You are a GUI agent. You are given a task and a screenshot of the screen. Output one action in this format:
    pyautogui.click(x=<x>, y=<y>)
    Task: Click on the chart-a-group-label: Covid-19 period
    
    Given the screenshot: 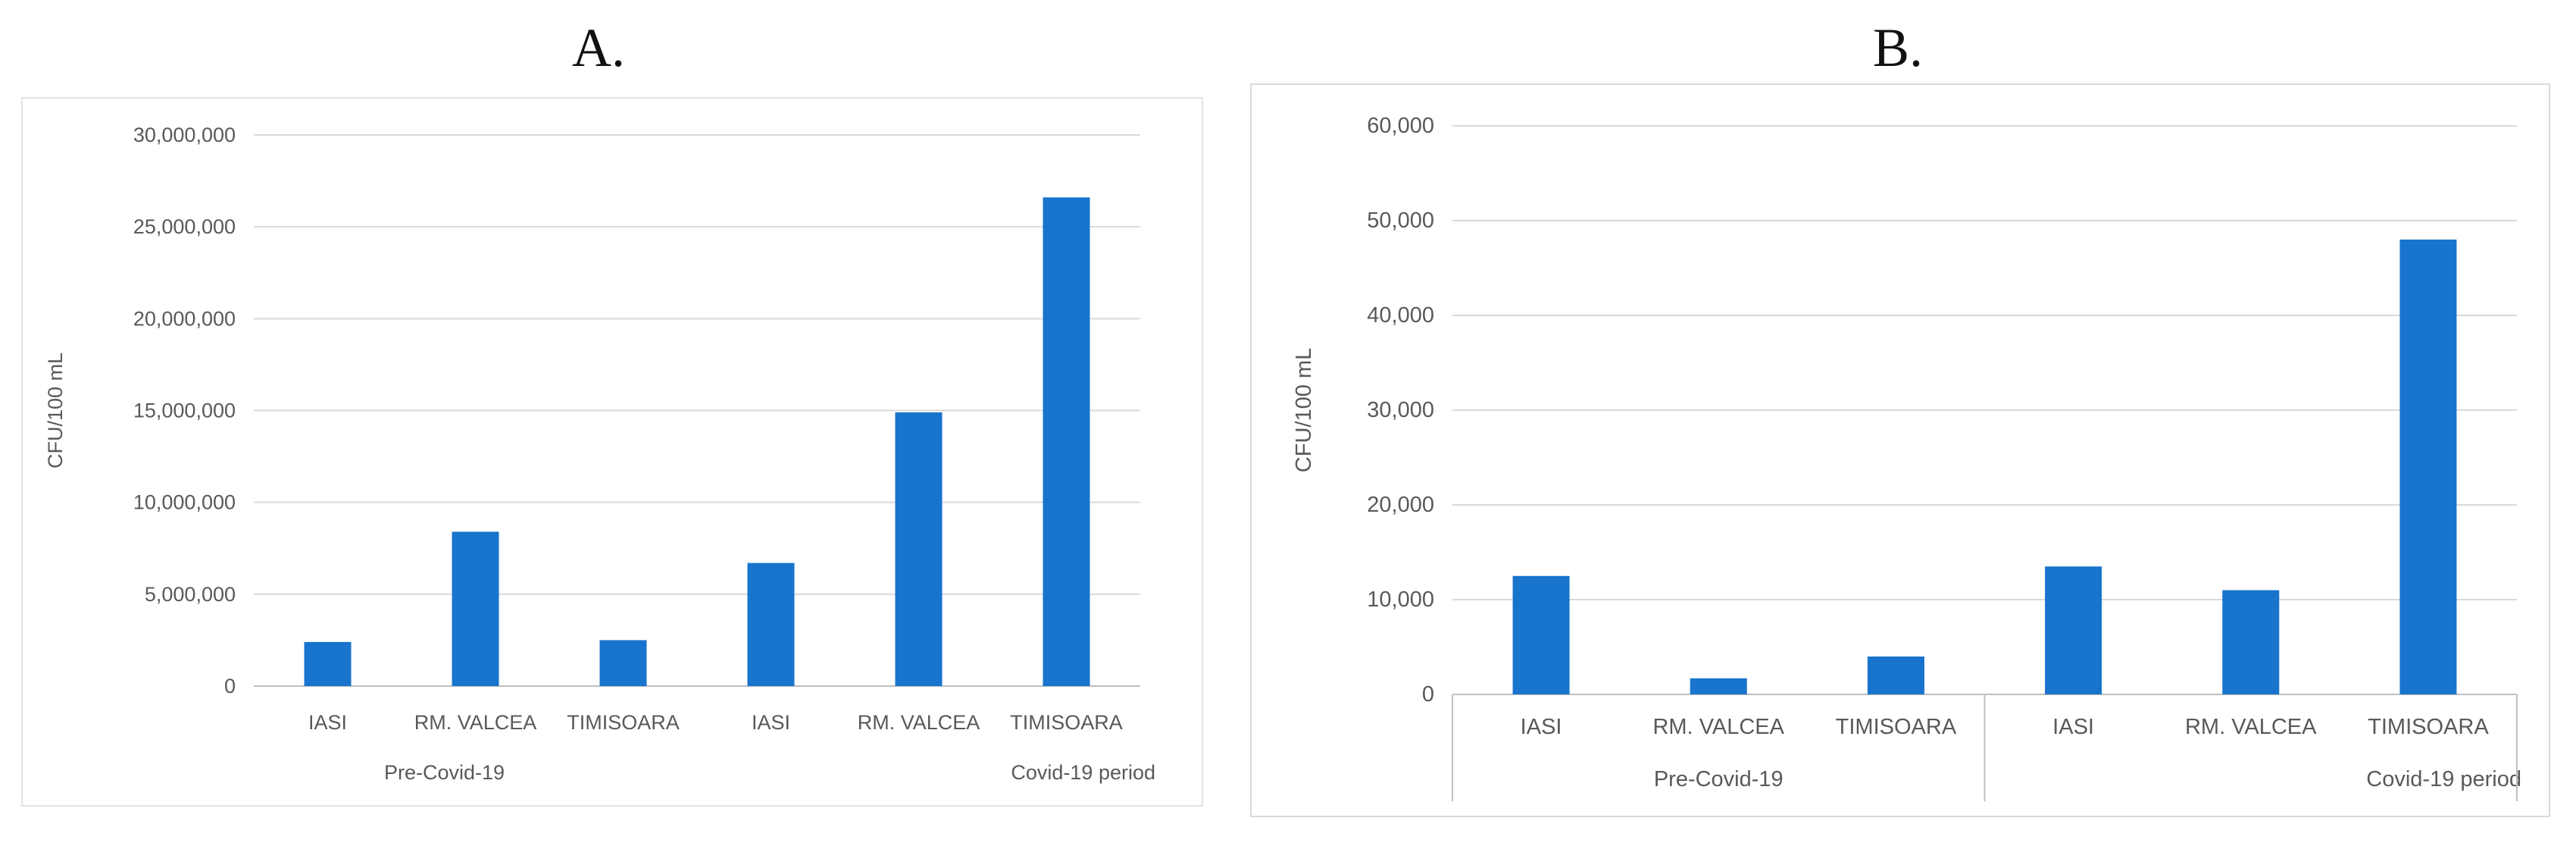 What is the action you would take?
    pyautogui.click(x=1083, y=772)
    